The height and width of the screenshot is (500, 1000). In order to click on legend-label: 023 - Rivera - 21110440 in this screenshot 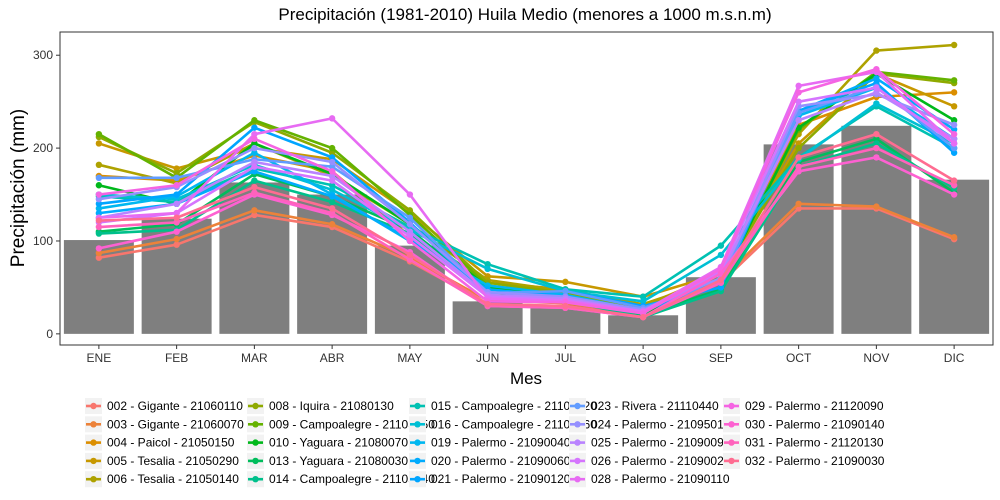, I will do `click(655, 406)`.